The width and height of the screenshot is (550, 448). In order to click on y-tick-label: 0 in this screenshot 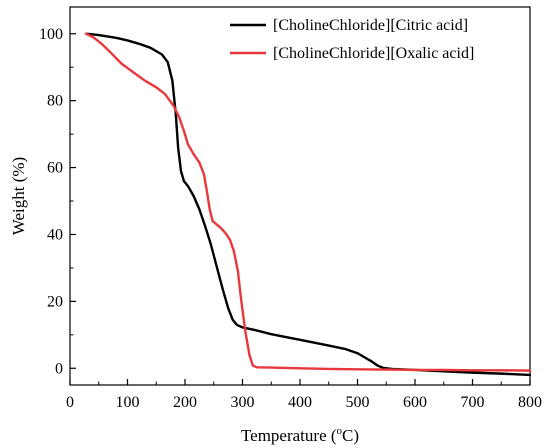, I will do `click(59, 368)`.